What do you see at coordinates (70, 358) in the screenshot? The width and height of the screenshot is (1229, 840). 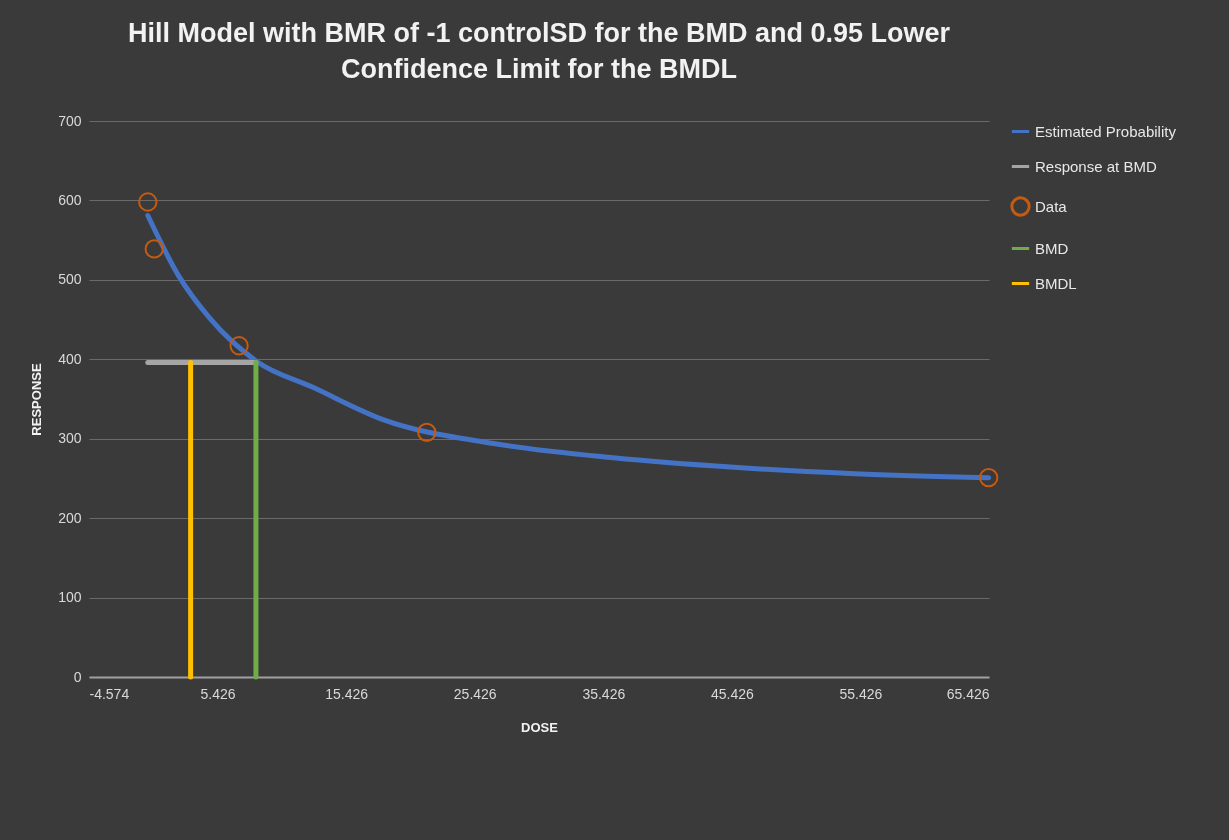 I see `y-tick-label: 400` at bounding box center [70, 358].